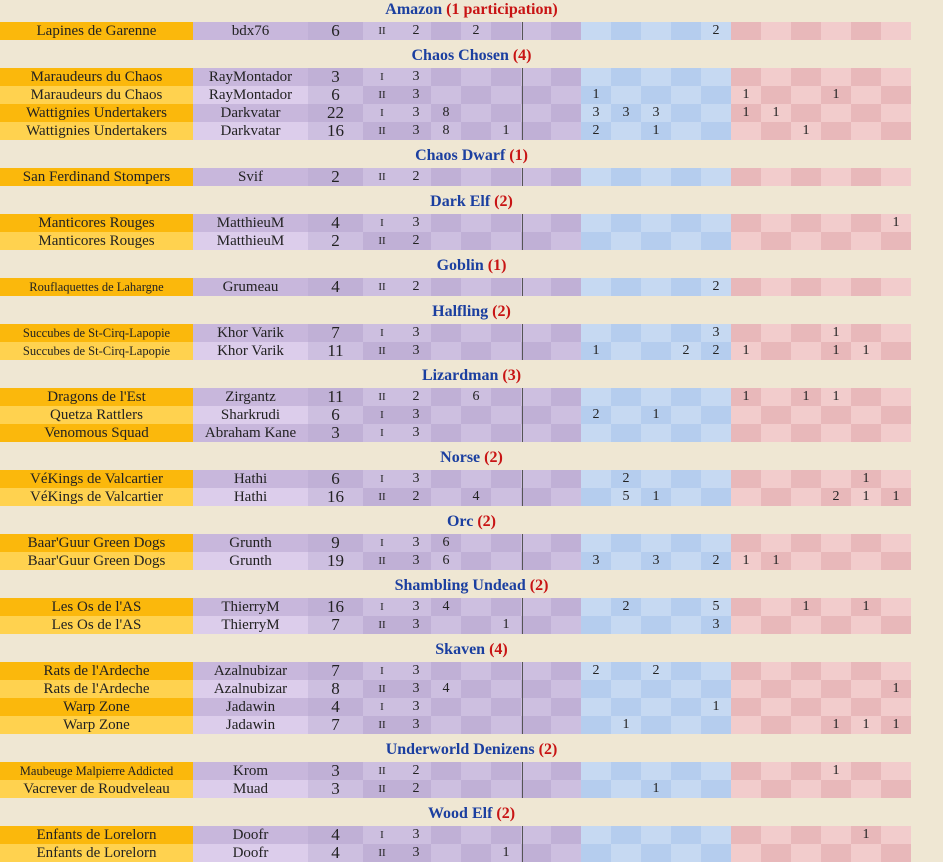 This screenshot has width=943, height=862. Describe the element at coordinates (471, 689) in the screenshot. I see `table-row: Rats de l'Ardeche Azalnubizar 8 II 3 4 1` at that location.